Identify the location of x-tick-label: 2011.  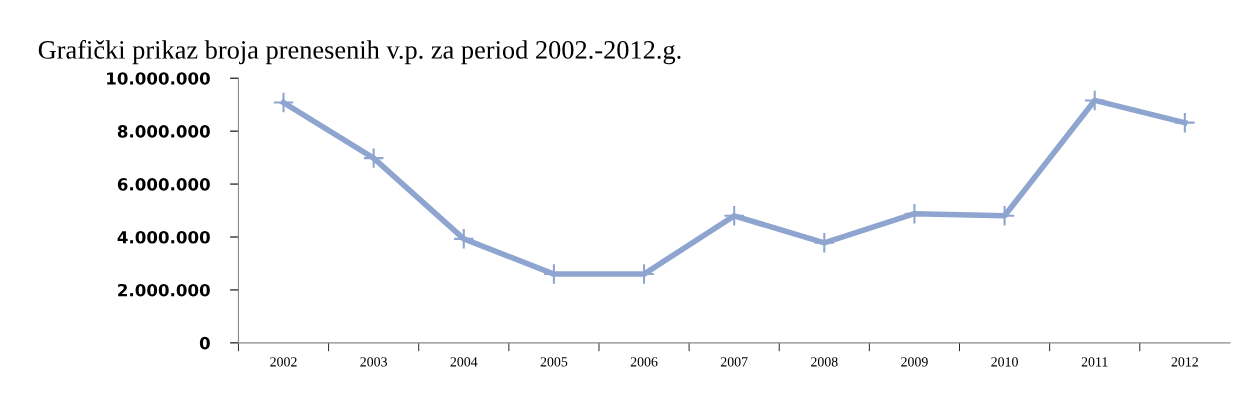
(1094, 362).